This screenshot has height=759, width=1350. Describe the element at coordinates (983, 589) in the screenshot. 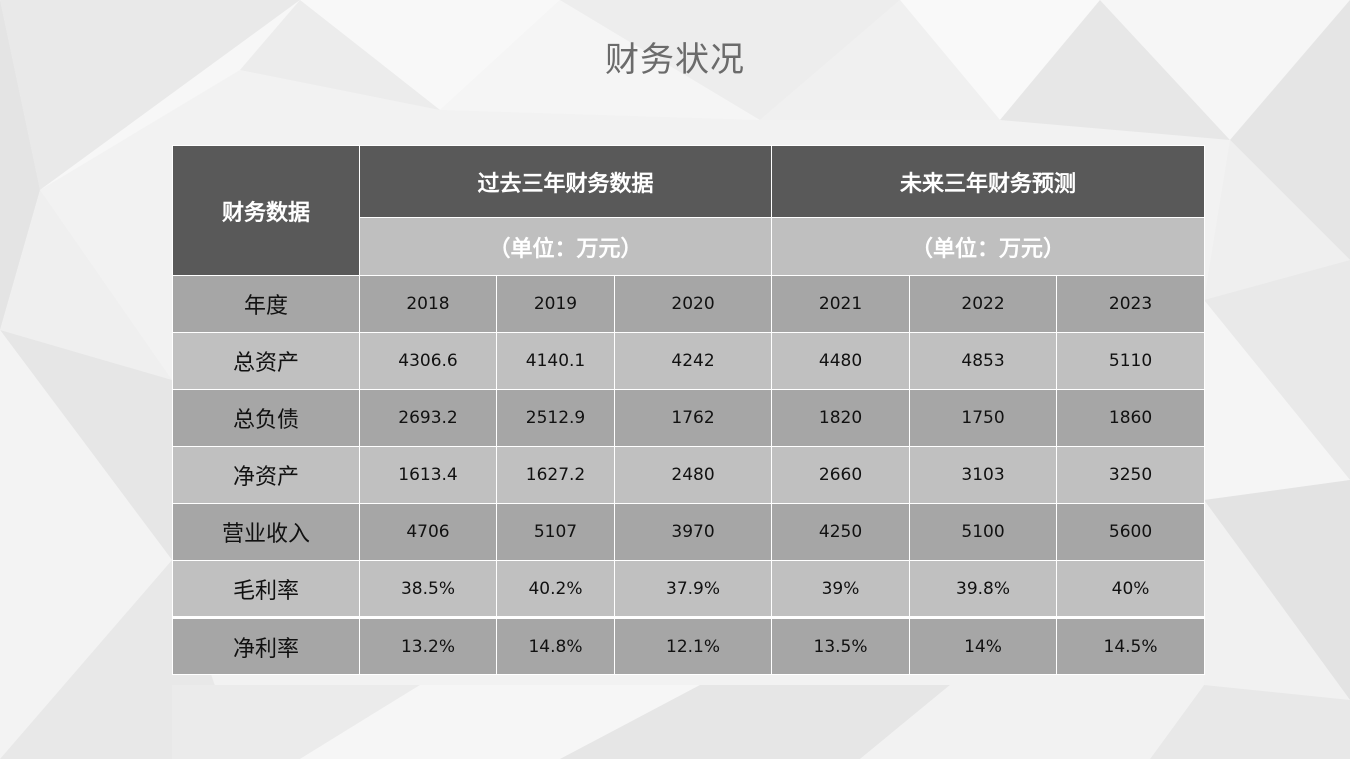

I see `table-cell: 39.8%` at that location.